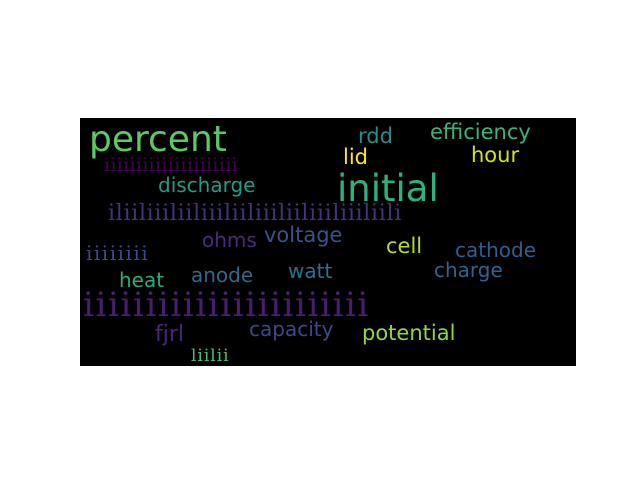  What do you see at coordinates (495, 155) in the screenshot?
I see `word-hour: hour` at bounding box center [495, 155].